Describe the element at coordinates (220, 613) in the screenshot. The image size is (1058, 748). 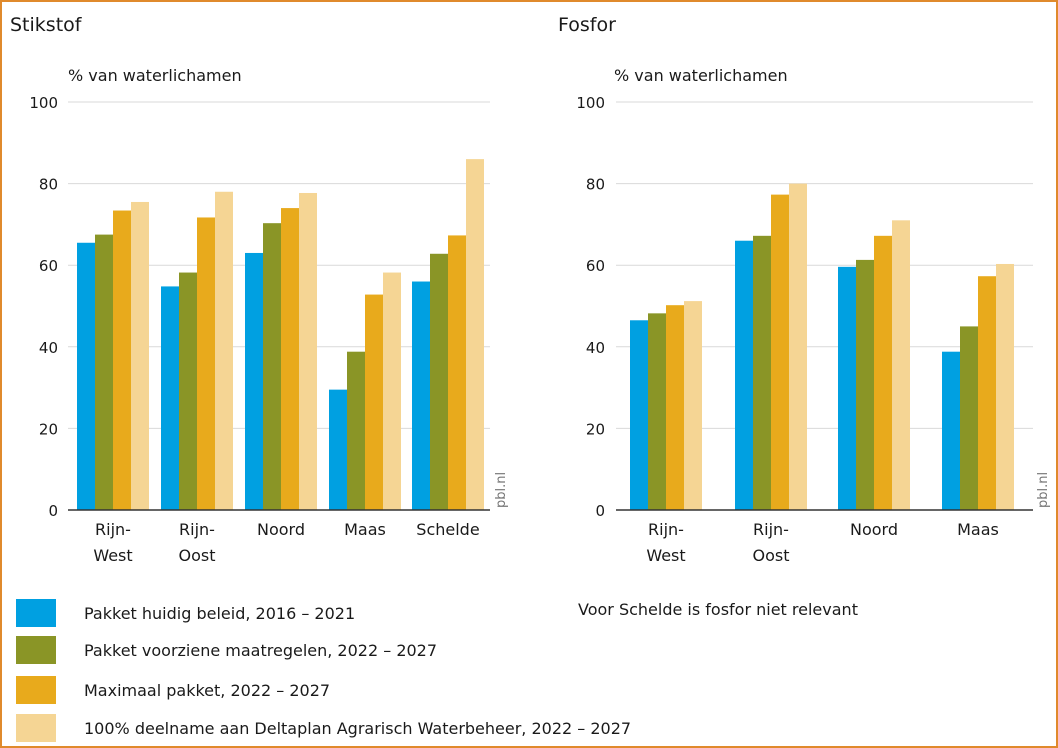
I see `legend-label: Pakket huidig beleid, 2016 – 2021` at that location.